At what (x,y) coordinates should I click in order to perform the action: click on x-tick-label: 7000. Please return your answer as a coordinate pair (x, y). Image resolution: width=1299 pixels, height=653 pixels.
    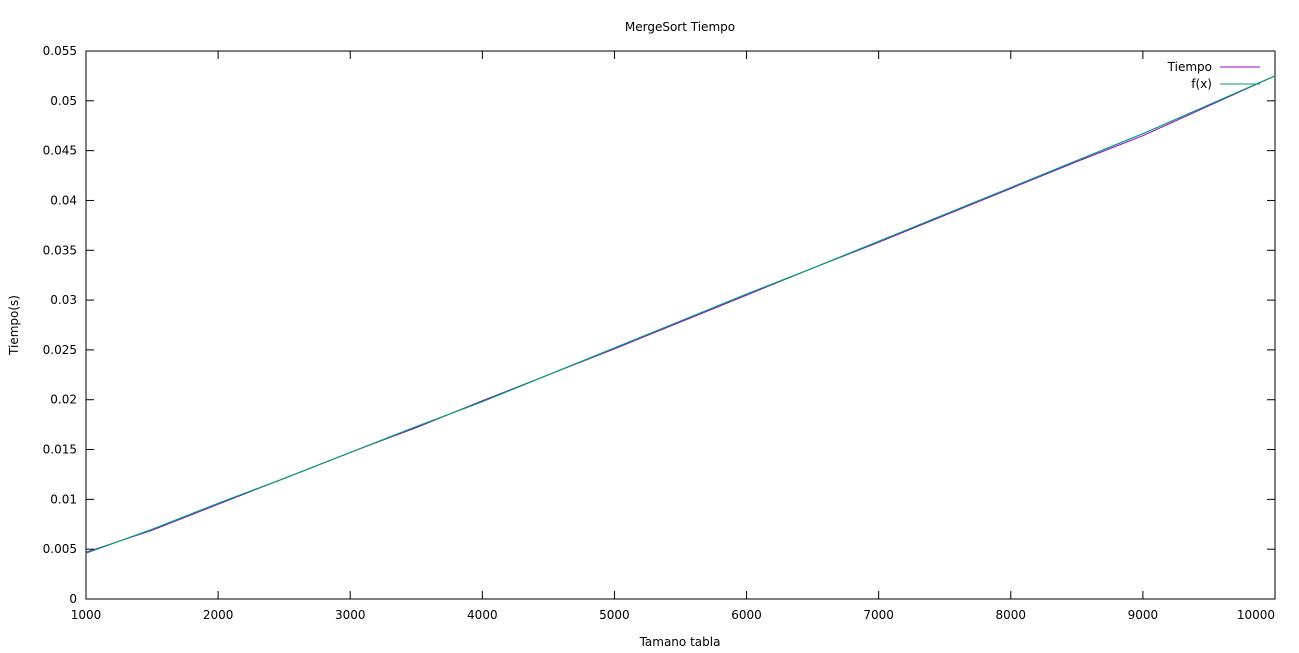
    Looking at the image, I should click on (878, 615).